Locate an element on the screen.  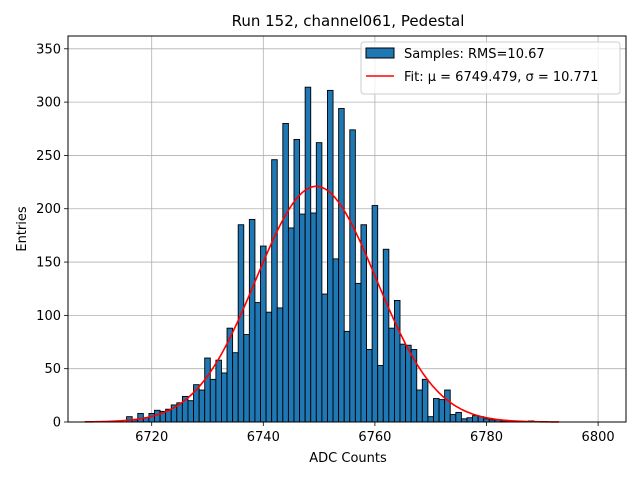
y-tick-label: 350 is located at coordinates (48, 49).